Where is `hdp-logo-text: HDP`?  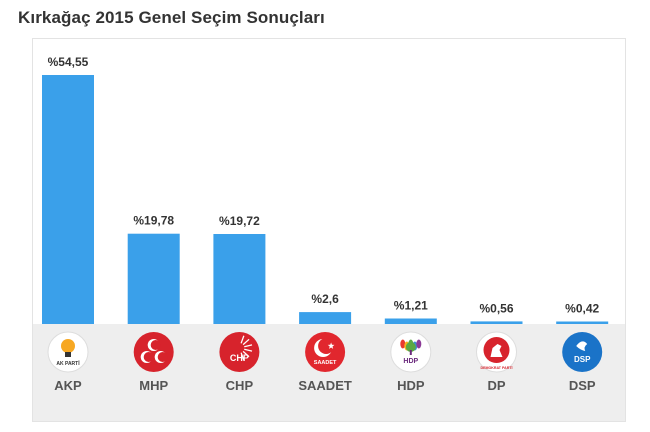
hdp-logo-text: HDP is located at coordinates (410, 361).